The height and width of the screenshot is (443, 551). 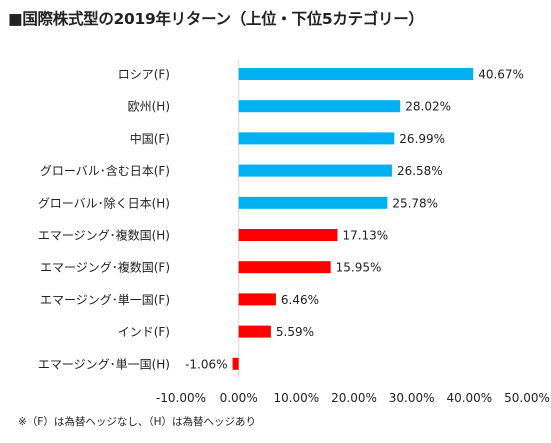 What do you see at coordinates (420, 171) in the screenshot?
I see `data-label: 26.58%` at bounding box center [420, 171].